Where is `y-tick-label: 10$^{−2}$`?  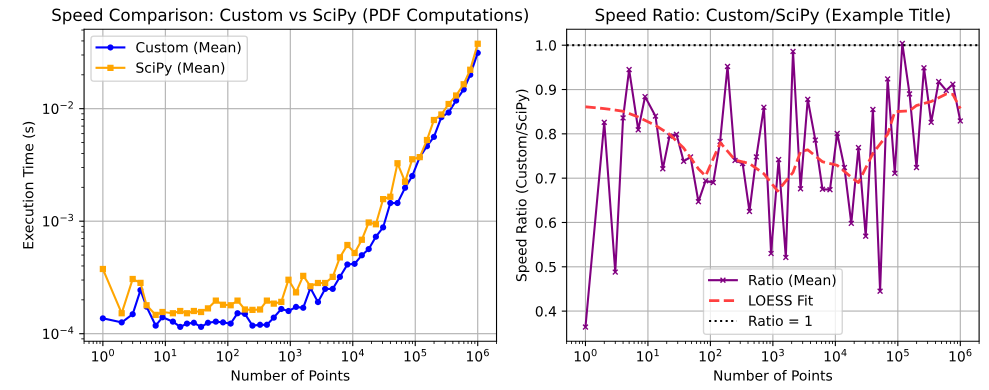 y-tick-label: 10$^{−2}$ is located at coordinates (58, 107).